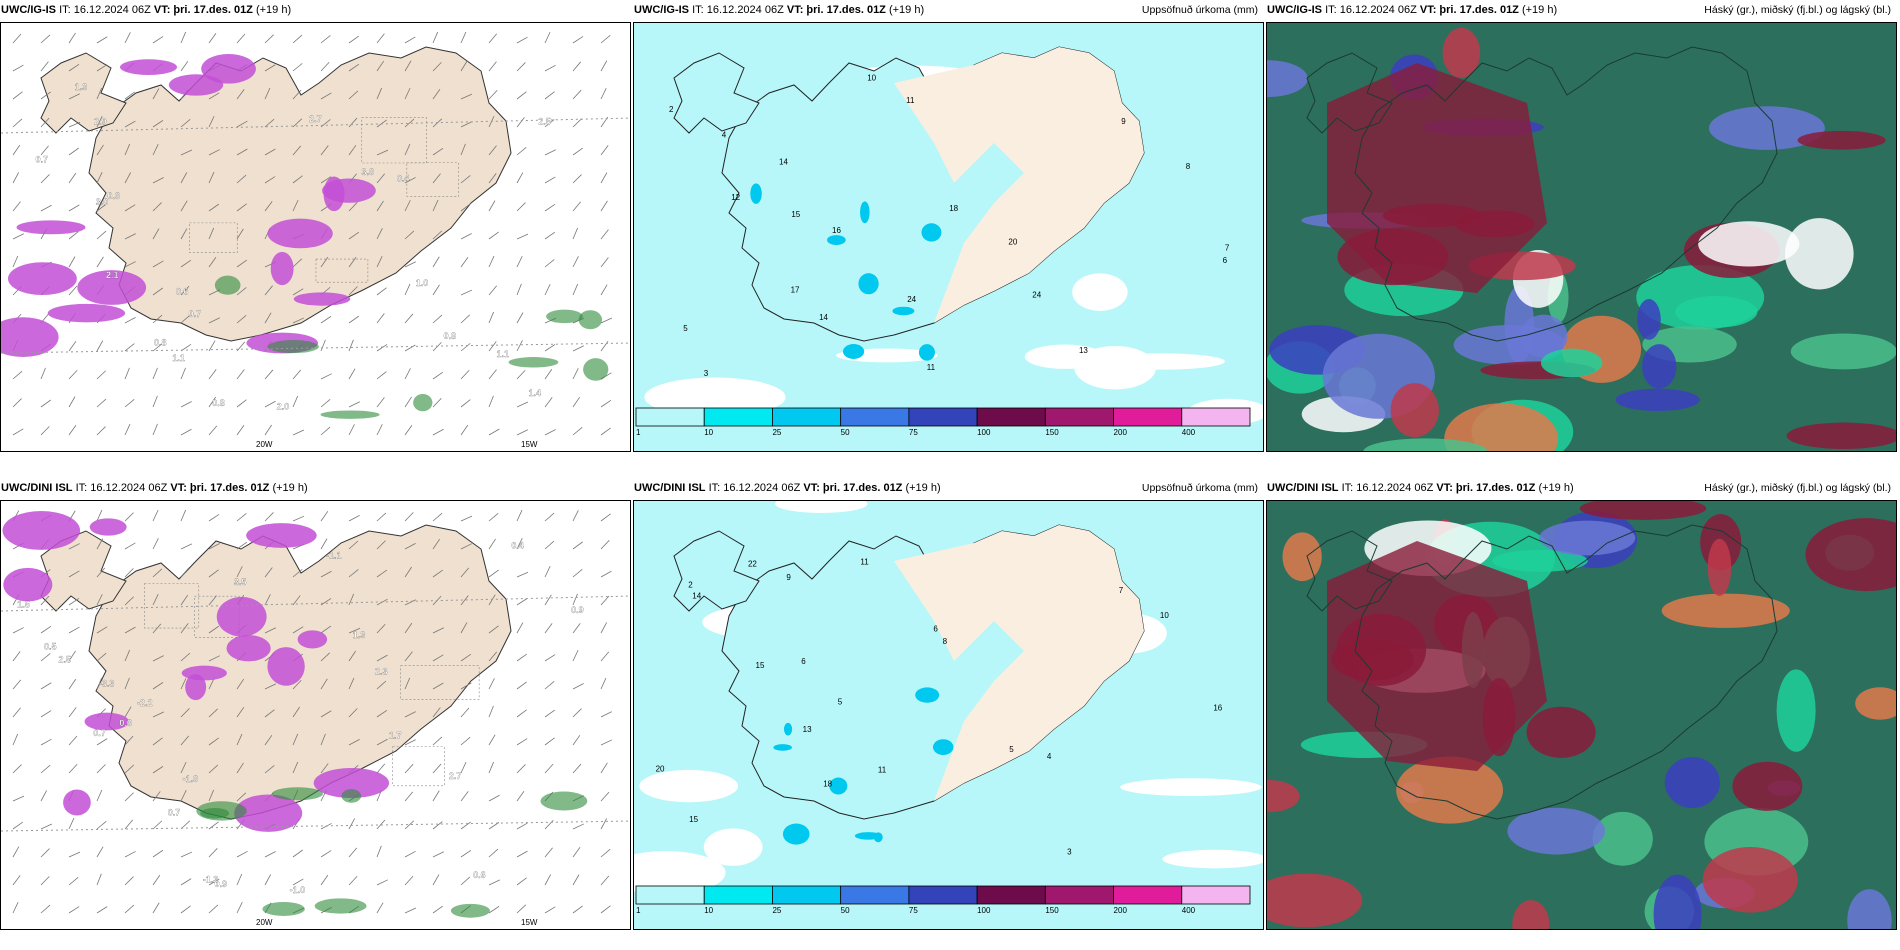 This screenshot has height=950, width=1900. Describe the element at coordinates (1217, 708) in the screenshot. I see `precip-value: 16` at that location.